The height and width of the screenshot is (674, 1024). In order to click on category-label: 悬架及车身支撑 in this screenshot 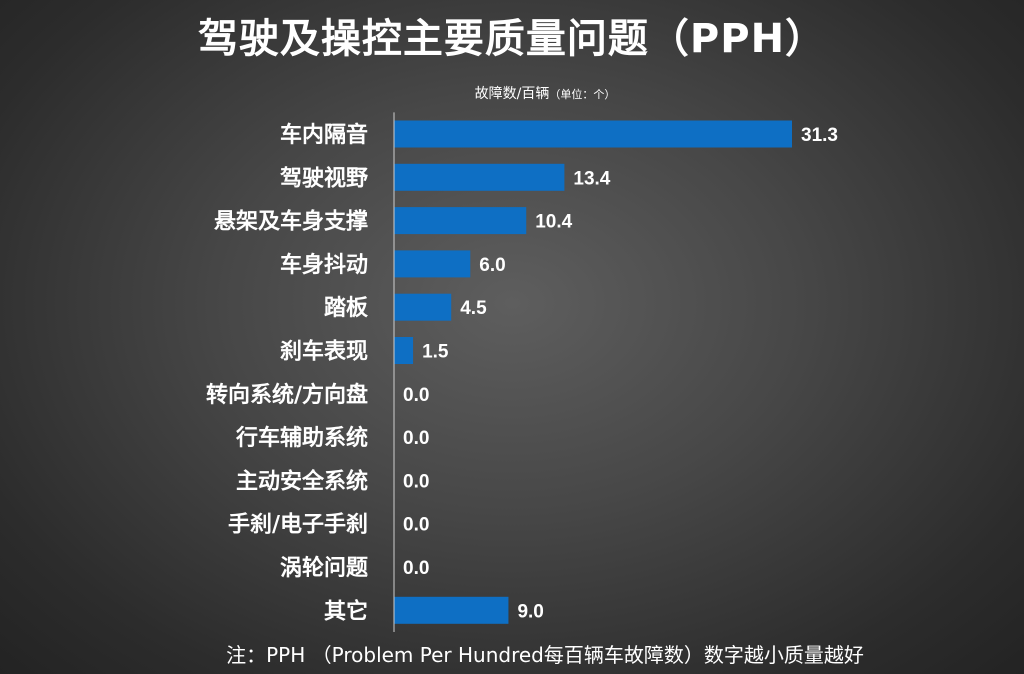, I will do `click(291, 222)`.